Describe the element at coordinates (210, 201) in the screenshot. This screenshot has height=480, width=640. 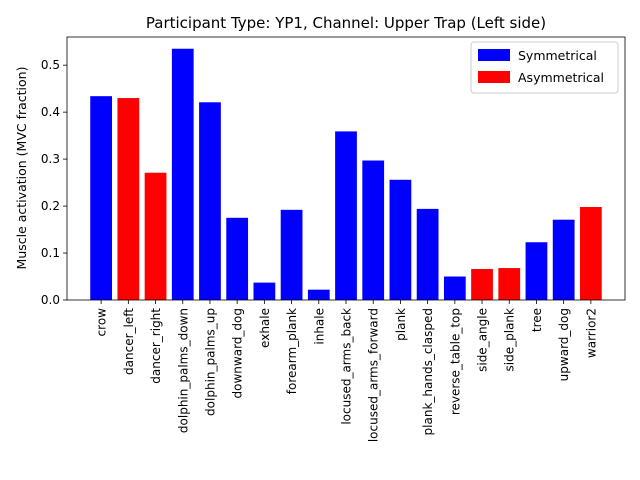
I see `bar-dolphin-palms-up` at that location.